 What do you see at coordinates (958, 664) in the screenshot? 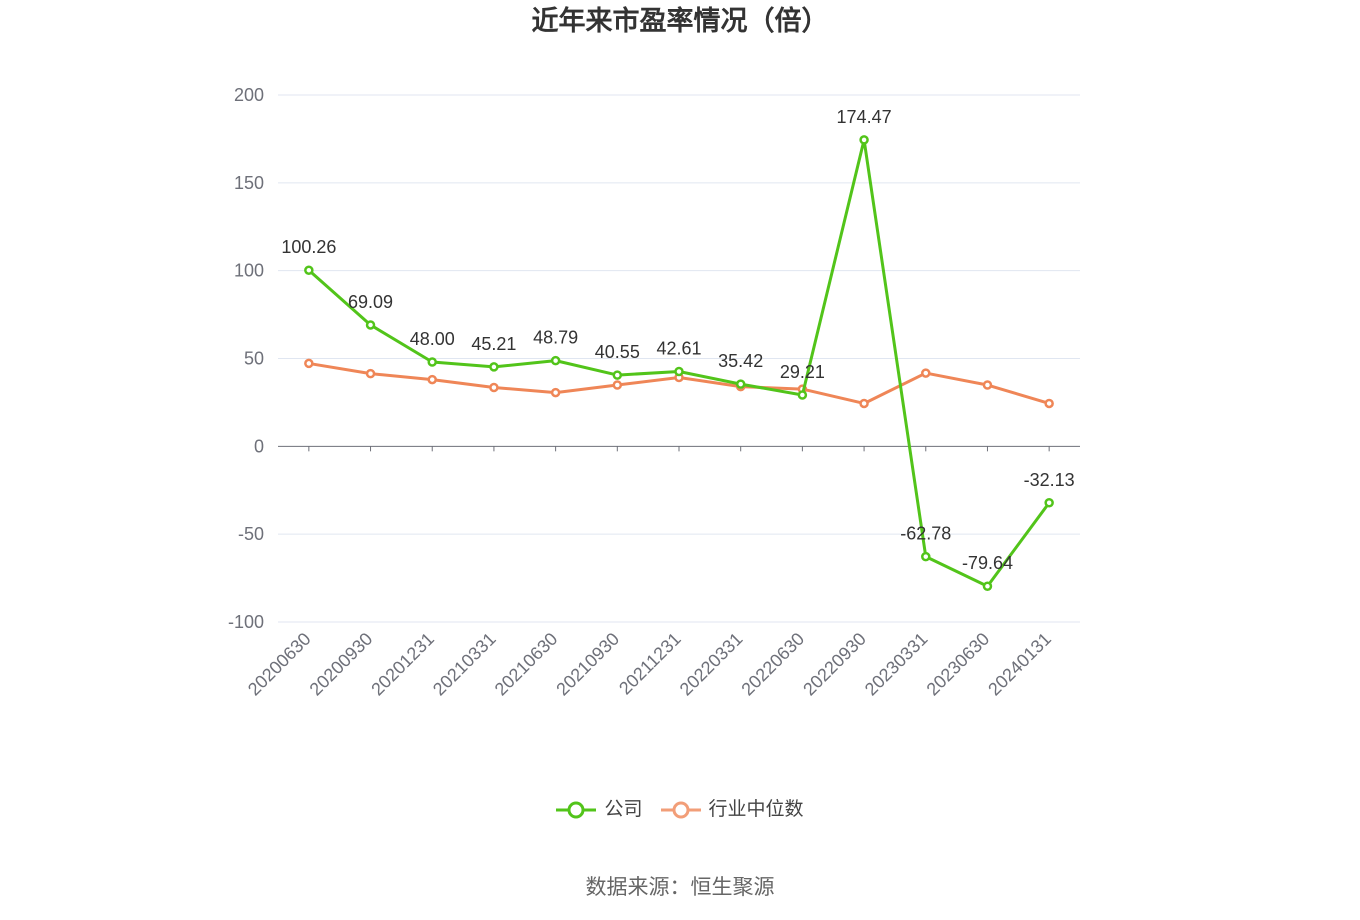
I see `x-tick-label: 20230630` at bounding box center [958, 664].